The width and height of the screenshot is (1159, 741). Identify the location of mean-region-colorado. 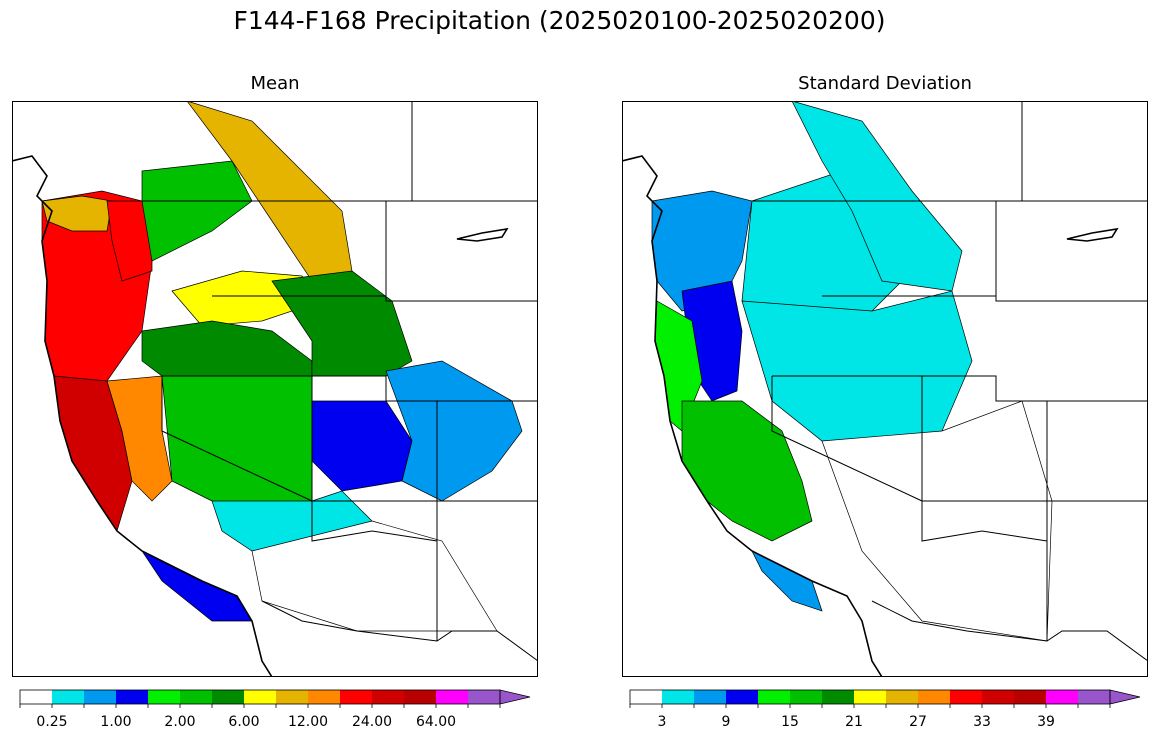
(454, 431).